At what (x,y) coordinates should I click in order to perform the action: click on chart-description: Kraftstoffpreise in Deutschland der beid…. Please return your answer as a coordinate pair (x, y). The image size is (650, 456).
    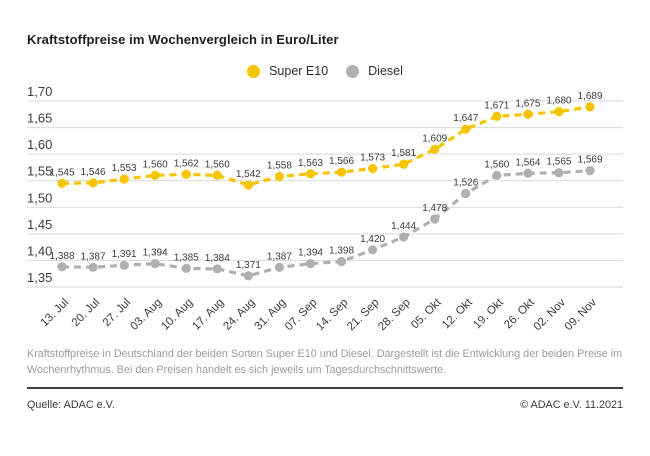
    Looking at the image, I should click on (325, 362).